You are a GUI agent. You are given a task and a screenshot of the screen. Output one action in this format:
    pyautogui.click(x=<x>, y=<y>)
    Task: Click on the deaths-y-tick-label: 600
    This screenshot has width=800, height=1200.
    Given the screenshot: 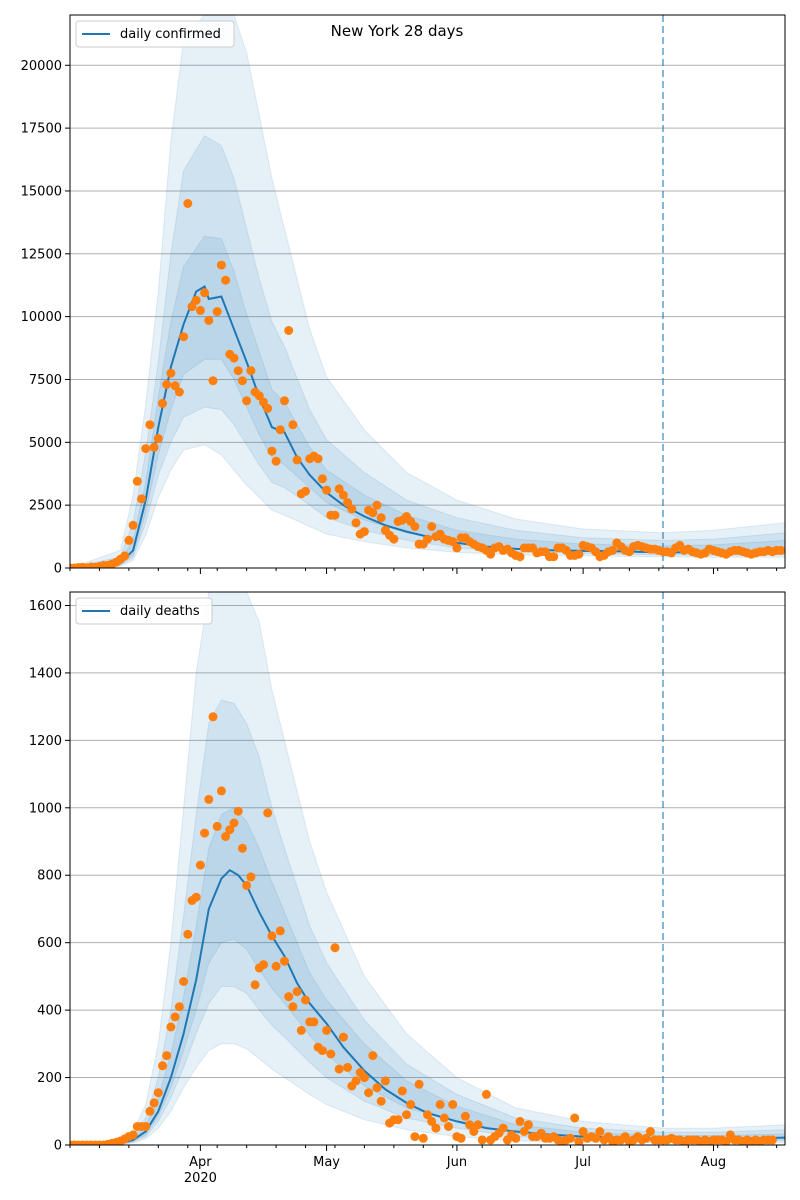 What is the action you would take?
    pyautogui.click(x=49, y=943)
    